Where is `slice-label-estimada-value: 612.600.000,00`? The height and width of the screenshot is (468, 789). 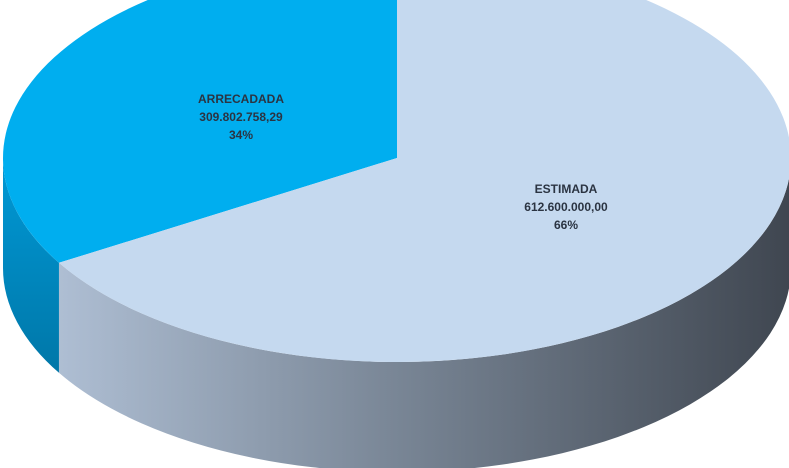
slice-label-estimada-value: 612.600.000,00 is located at coordinates (566, 207).